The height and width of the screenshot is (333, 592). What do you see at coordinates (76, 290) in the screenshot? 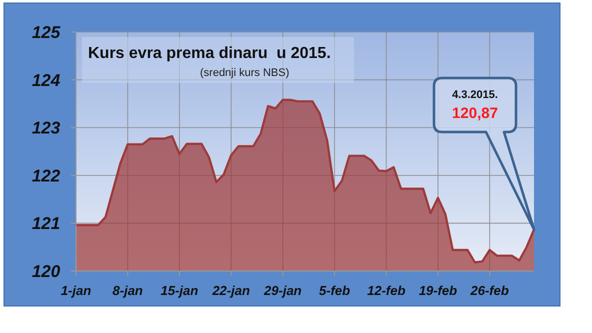
I see `x-tick-label: 1-jan` at bounding box center [76, 290].